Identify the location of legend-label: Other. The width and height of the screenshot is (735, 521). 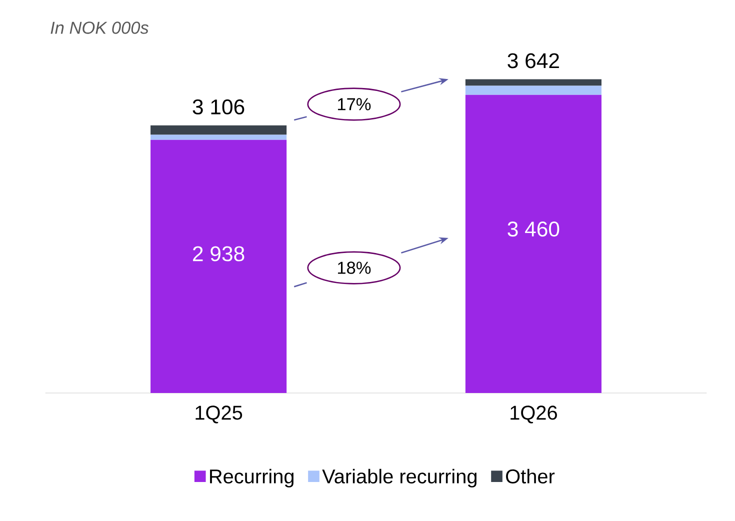
(530, 476).